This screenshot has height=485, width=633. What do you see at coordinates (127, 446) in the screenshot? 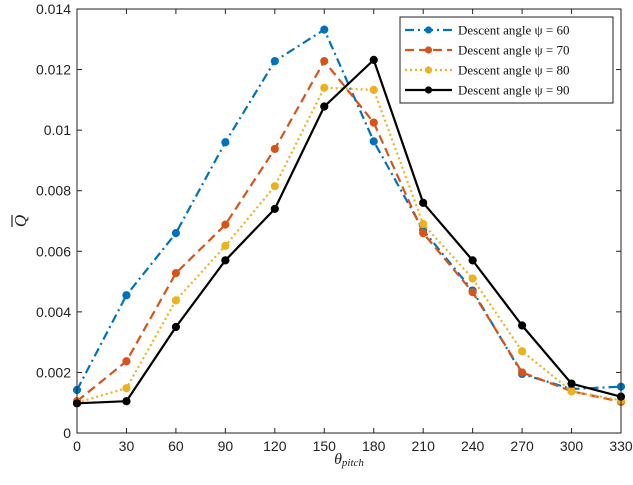
I see `x-tick-label: 30` at bounding box center [127, 446].